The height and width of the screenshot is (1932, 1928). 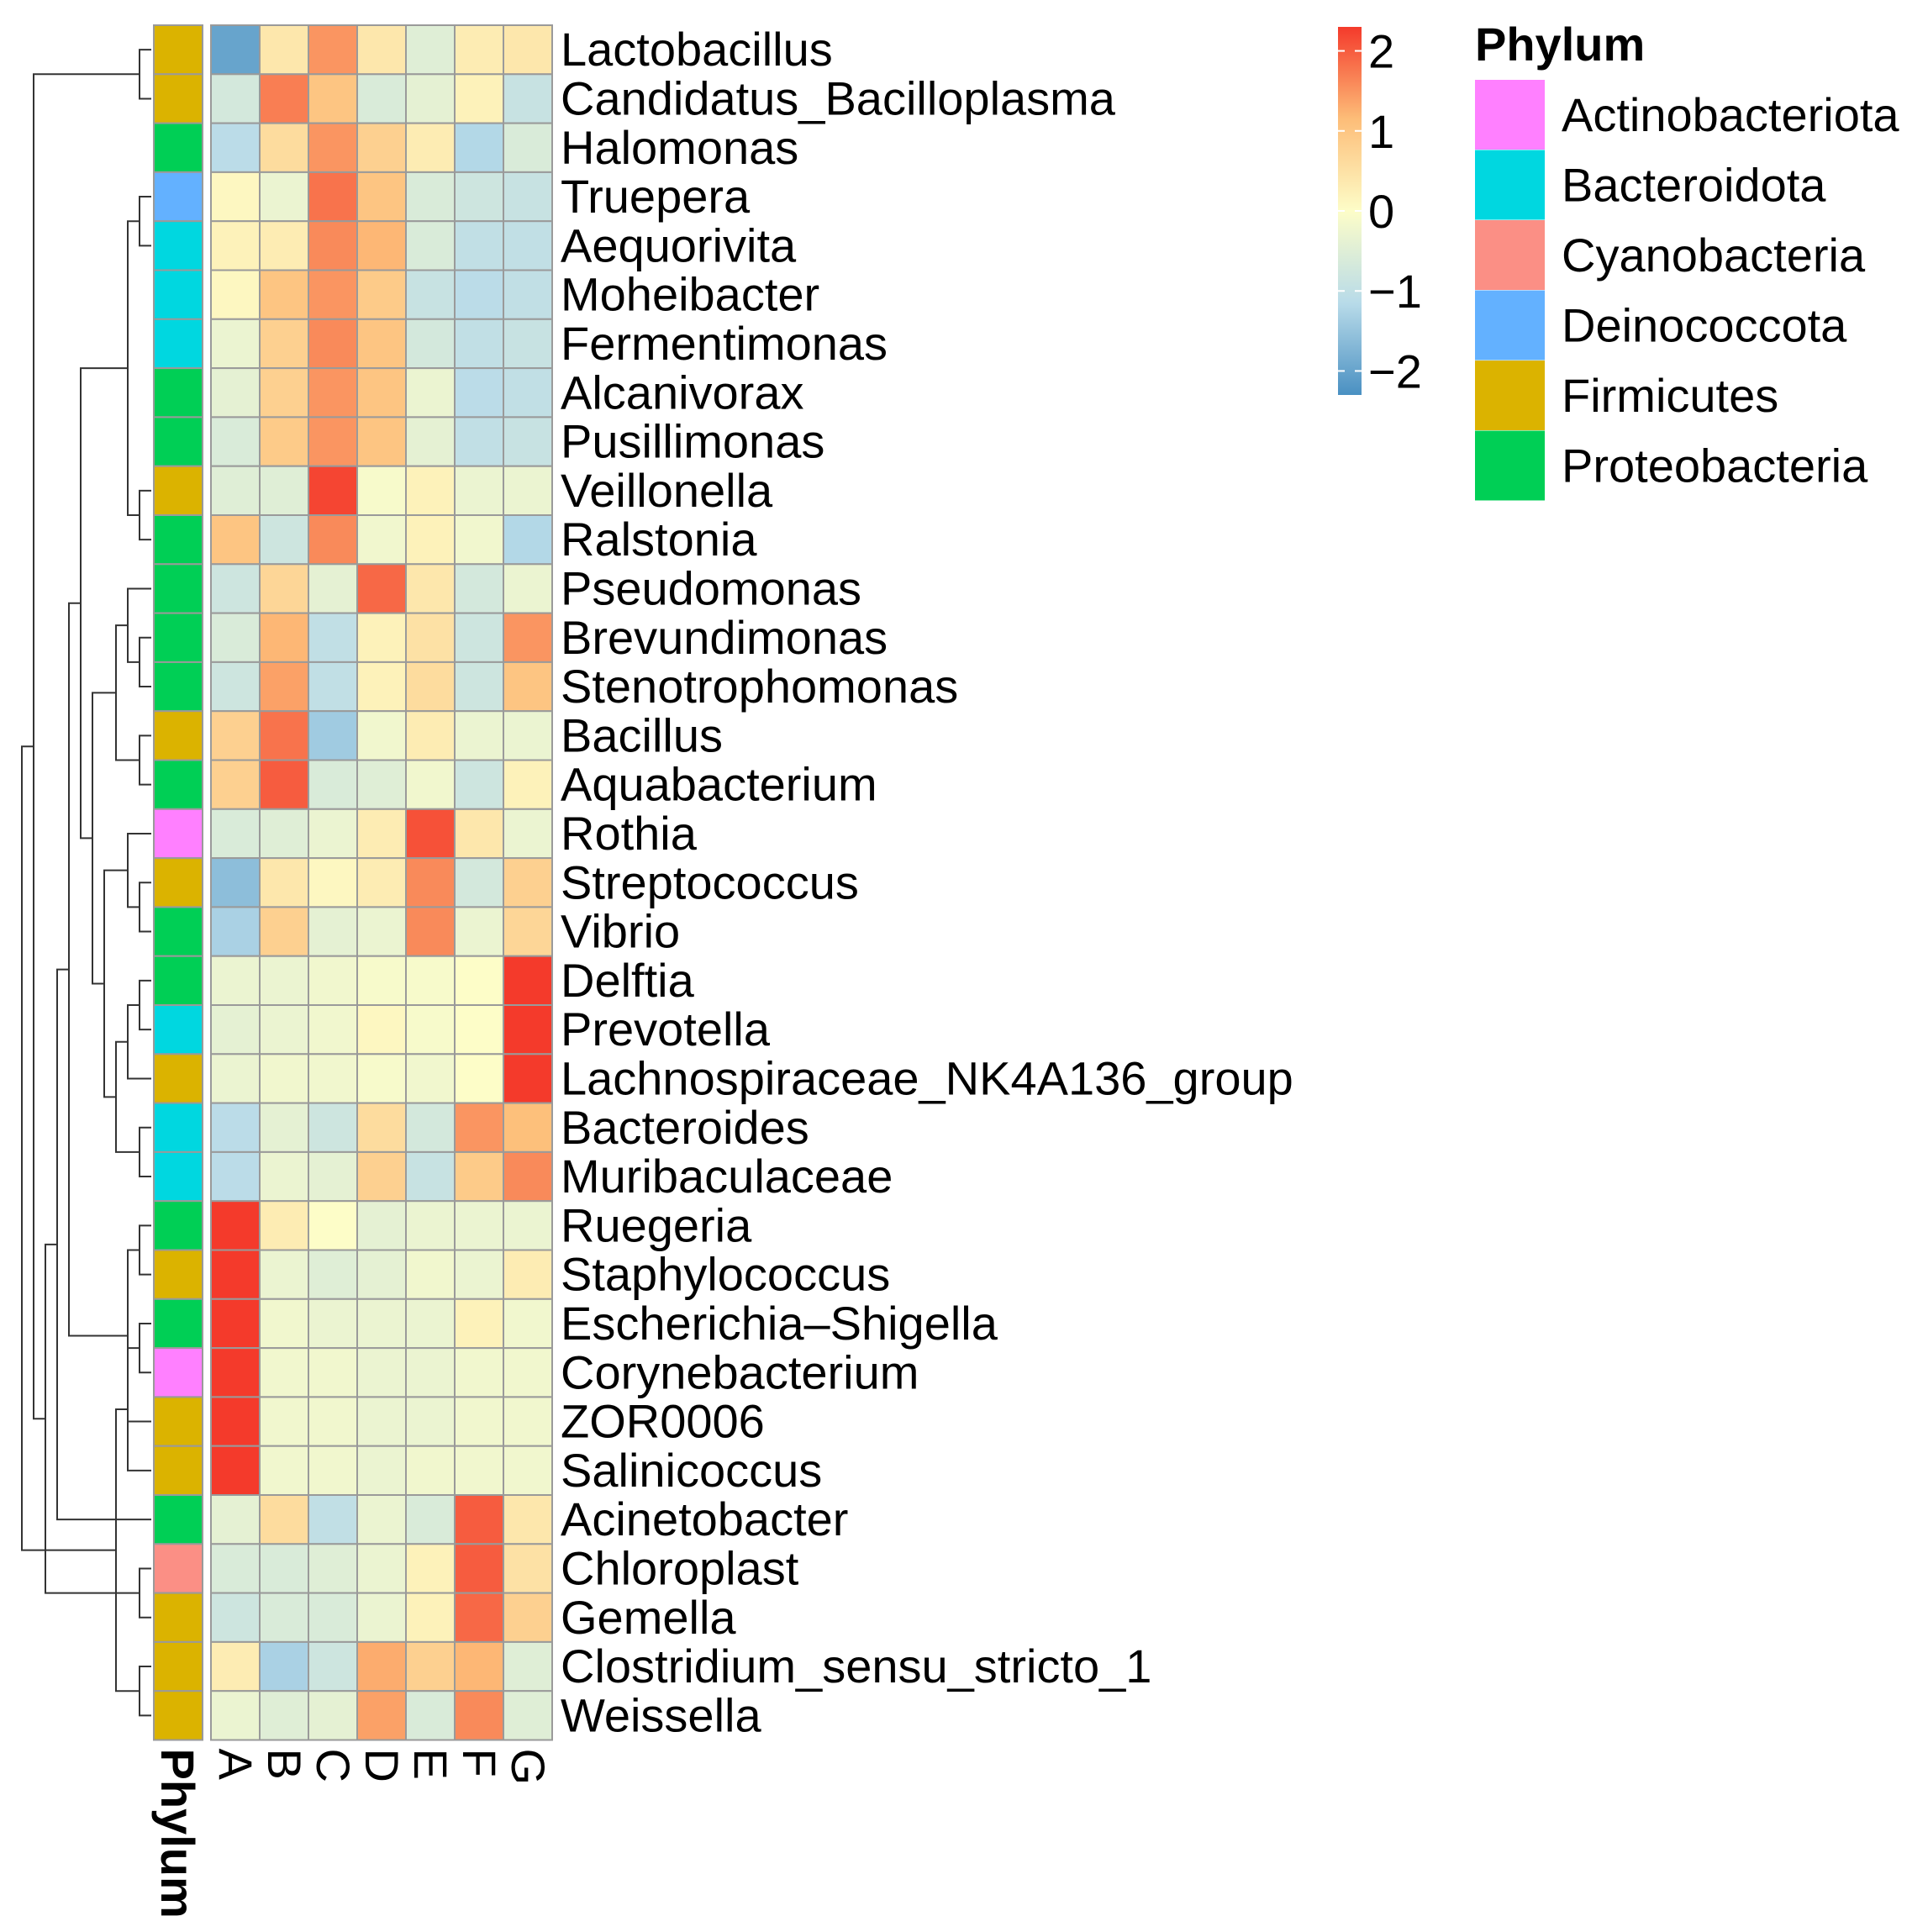 What do you see at coordinates (479, 1617) in the screenshot?
I see `heatmap-cell-gemella-f` at bounding box center [479, 1617].